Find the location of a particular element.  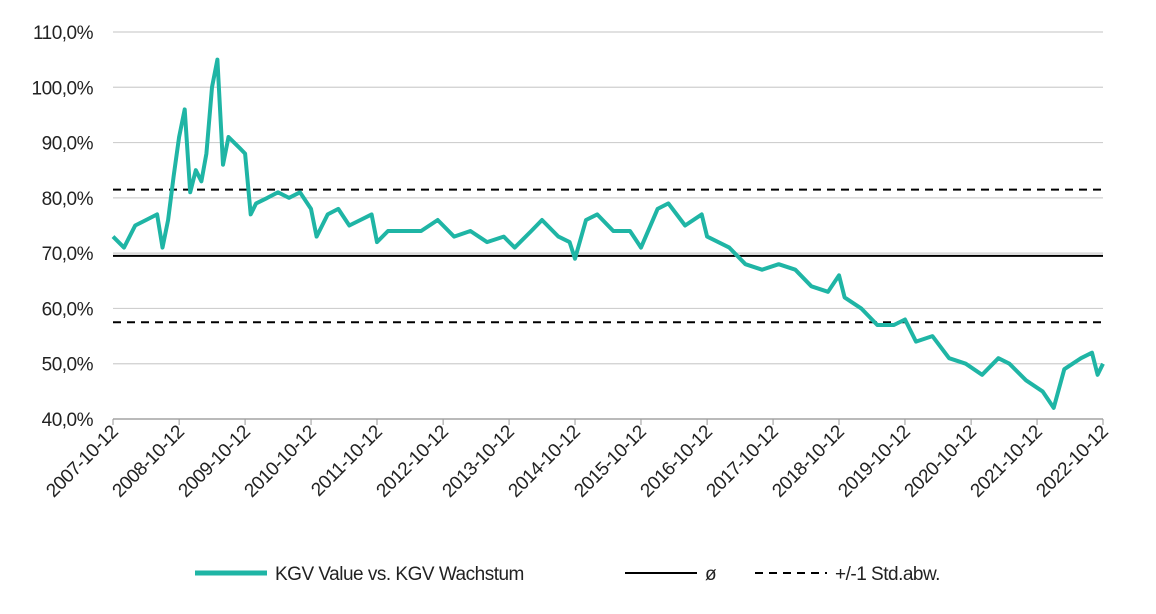

legend-label: +/-1 Std.abw. is located at coordinates (887, 574).